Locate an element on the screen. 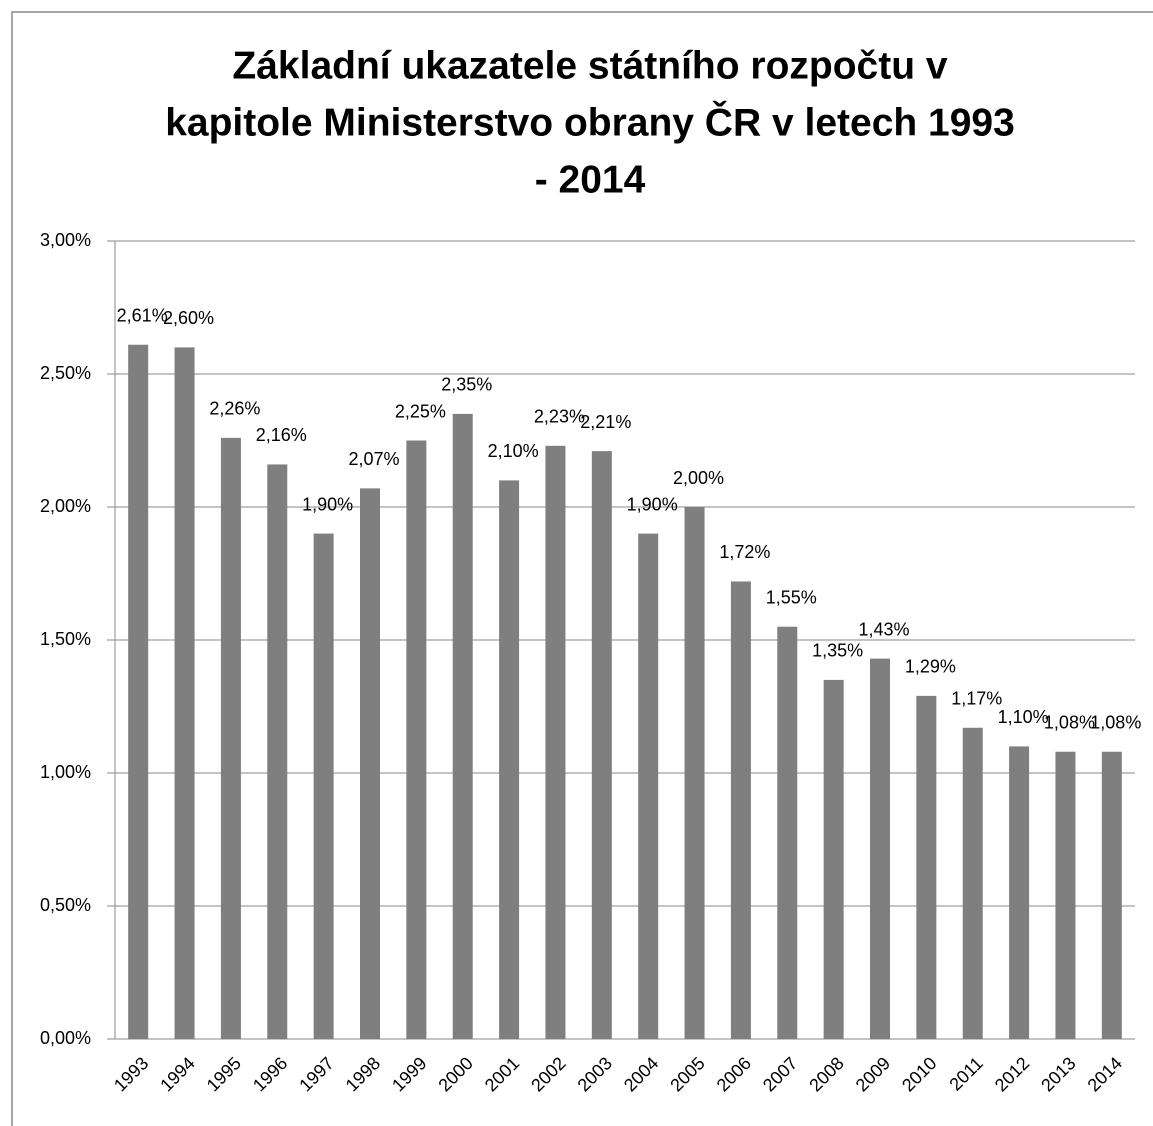 The width and height of the screenshot is (1153, 1126). value-label: 1,72% is located at coordinates (744, 552).